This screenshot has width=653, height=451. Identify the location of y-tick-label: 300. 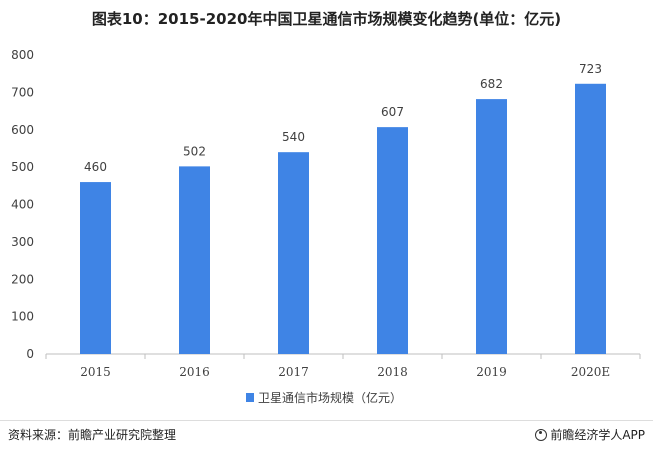
(22, 242).